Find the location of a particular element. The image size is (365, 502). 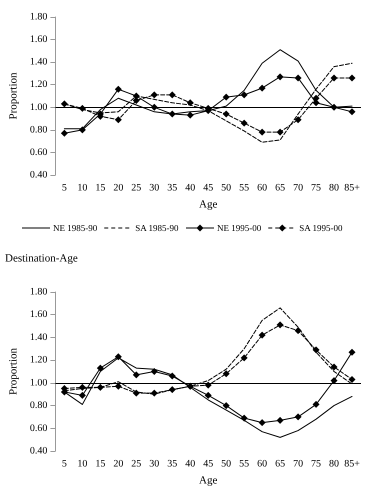

legend-label: SA 1985-90 is located at coordinates (157, 228).